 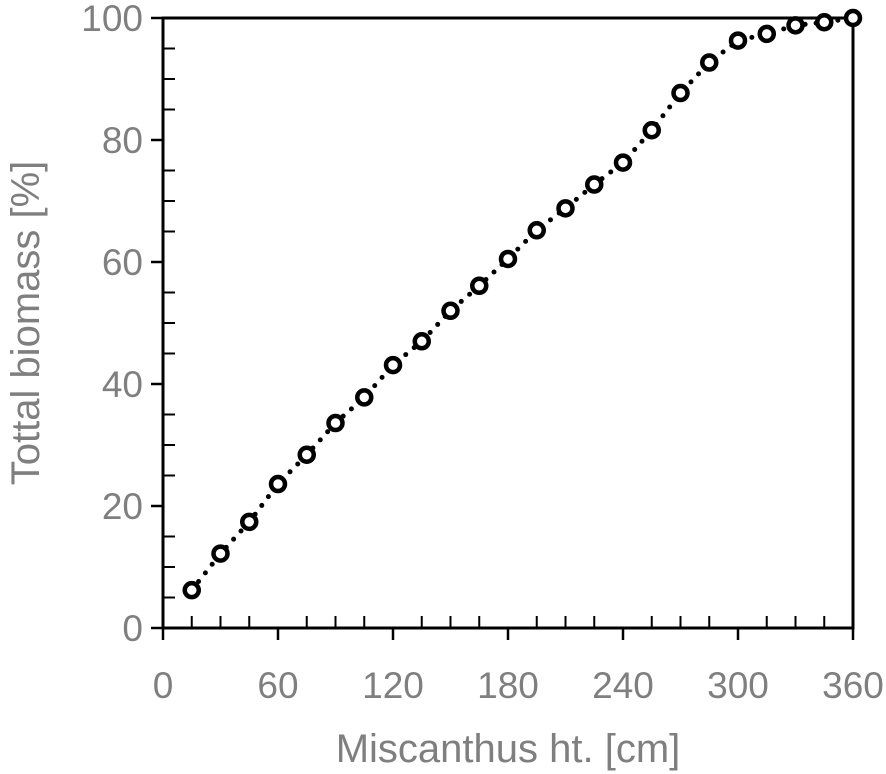 What do you see at coordinates (623, 685) in the screenshot?
I see `x-tick-label: 240` at bounding box center [623, 685].